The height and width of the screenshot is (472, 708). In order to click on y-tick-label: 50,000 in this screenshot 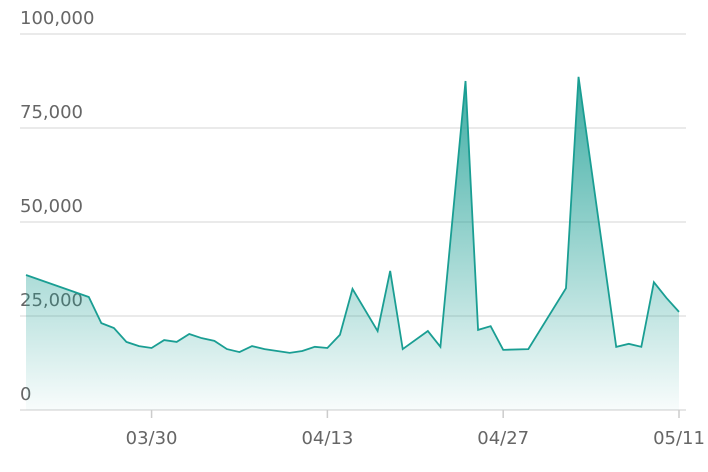, I will do `click(51, 206)`.